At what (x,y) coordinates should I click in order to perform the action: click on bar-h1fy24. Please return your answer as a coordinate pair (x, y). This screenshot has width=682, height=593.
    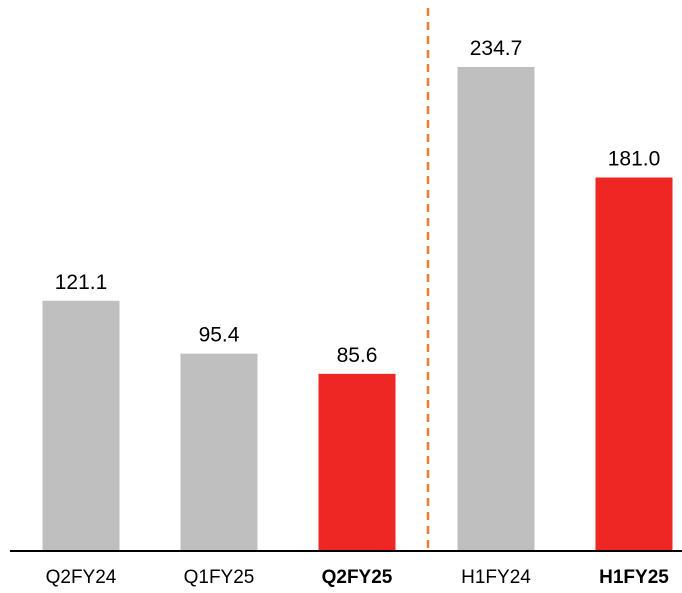
    Looking at the image, I should click on (496, 308).